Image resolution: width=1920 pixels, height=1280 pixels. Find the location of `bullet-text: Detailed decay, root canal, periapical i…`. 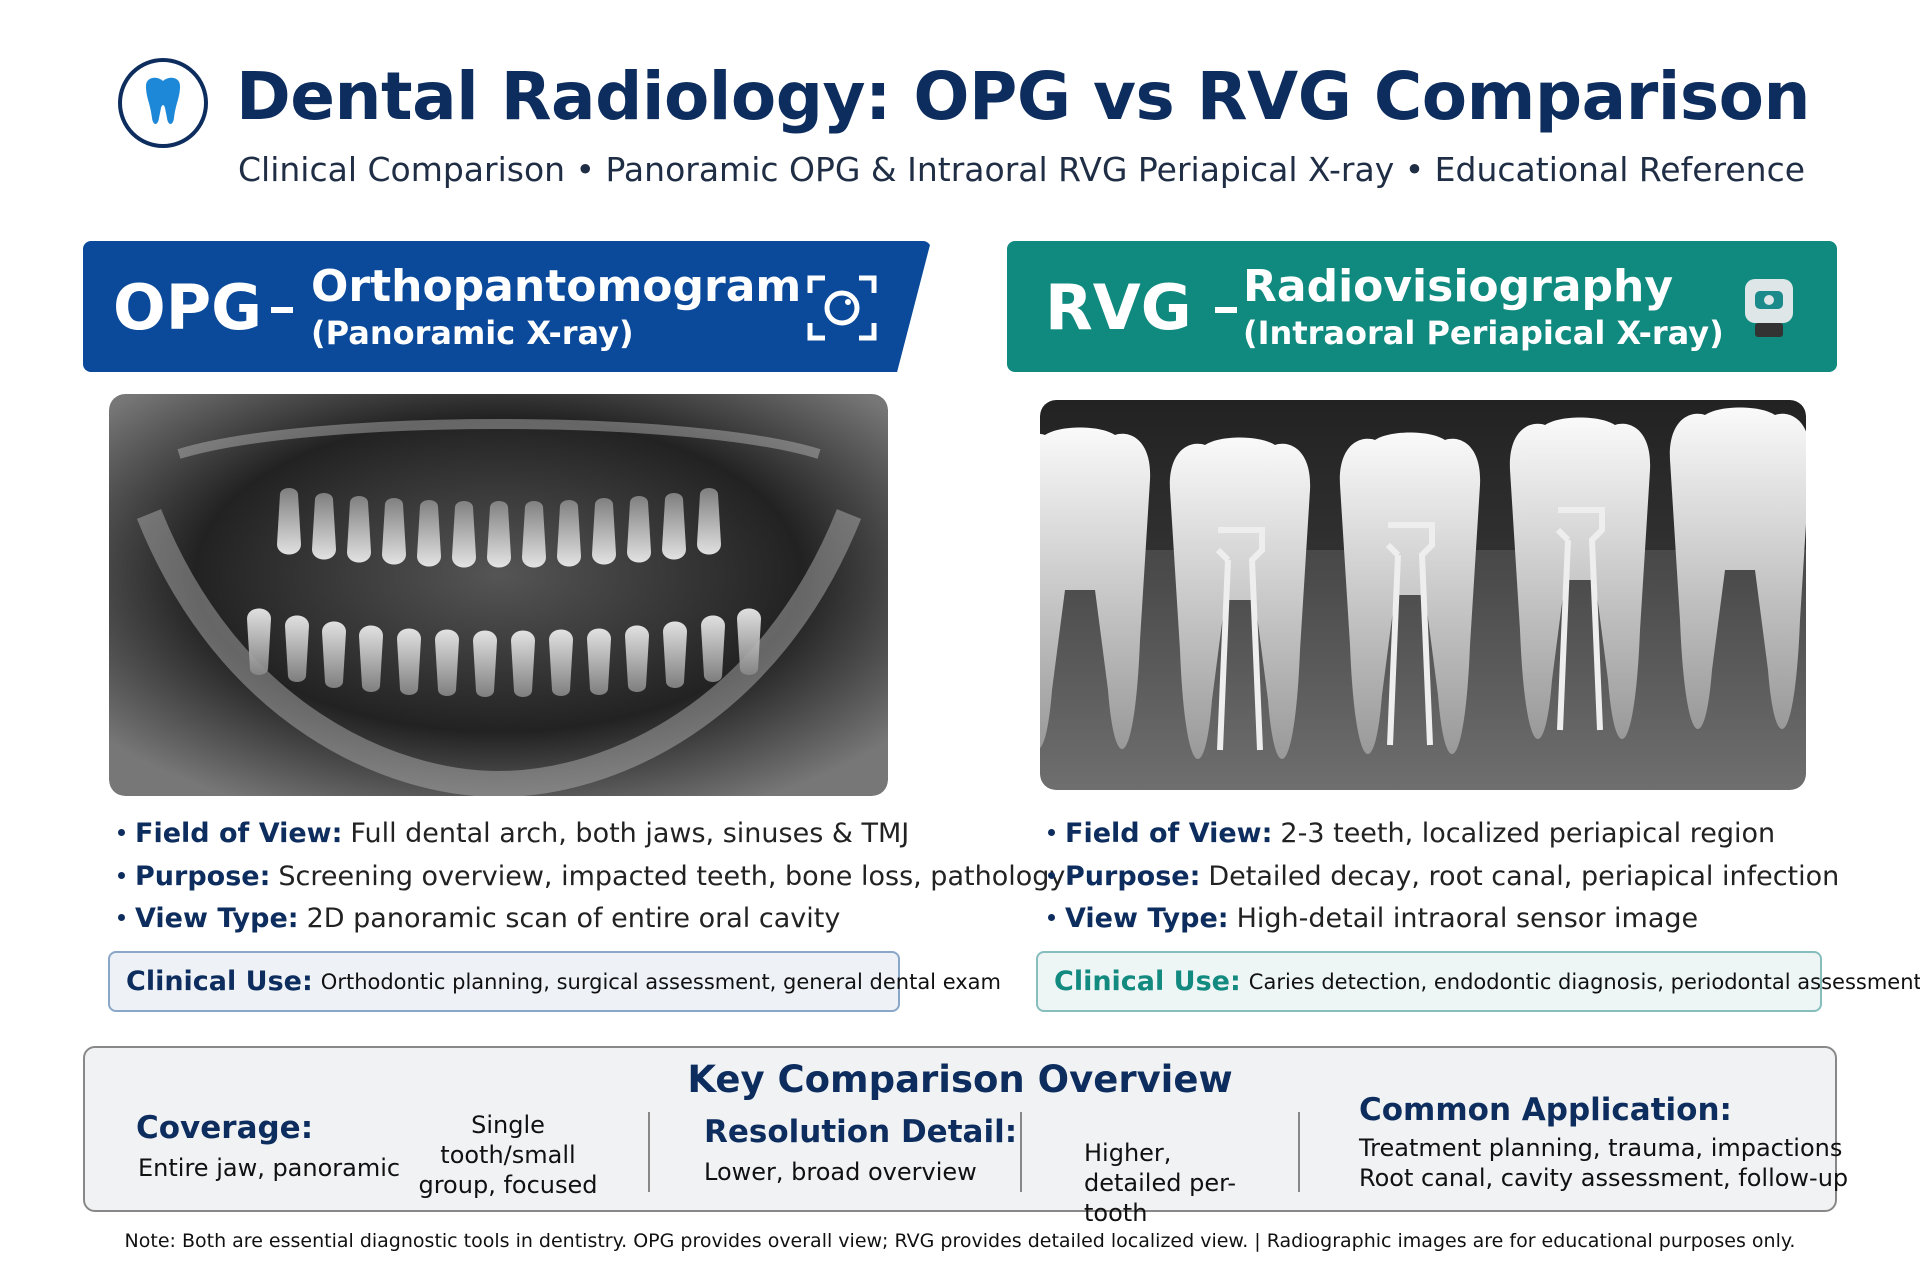

bullet-text: Detailed decay, root canal, periapical i… is located at coordinates (1524, 876).